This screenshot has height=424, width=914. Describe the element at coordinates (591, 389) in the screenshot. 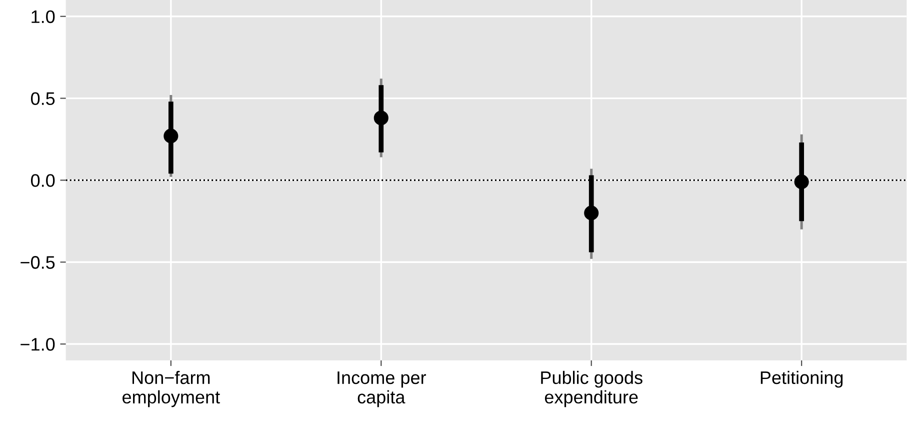

I see `x-tick-label: Public goods expenditure` at that location.